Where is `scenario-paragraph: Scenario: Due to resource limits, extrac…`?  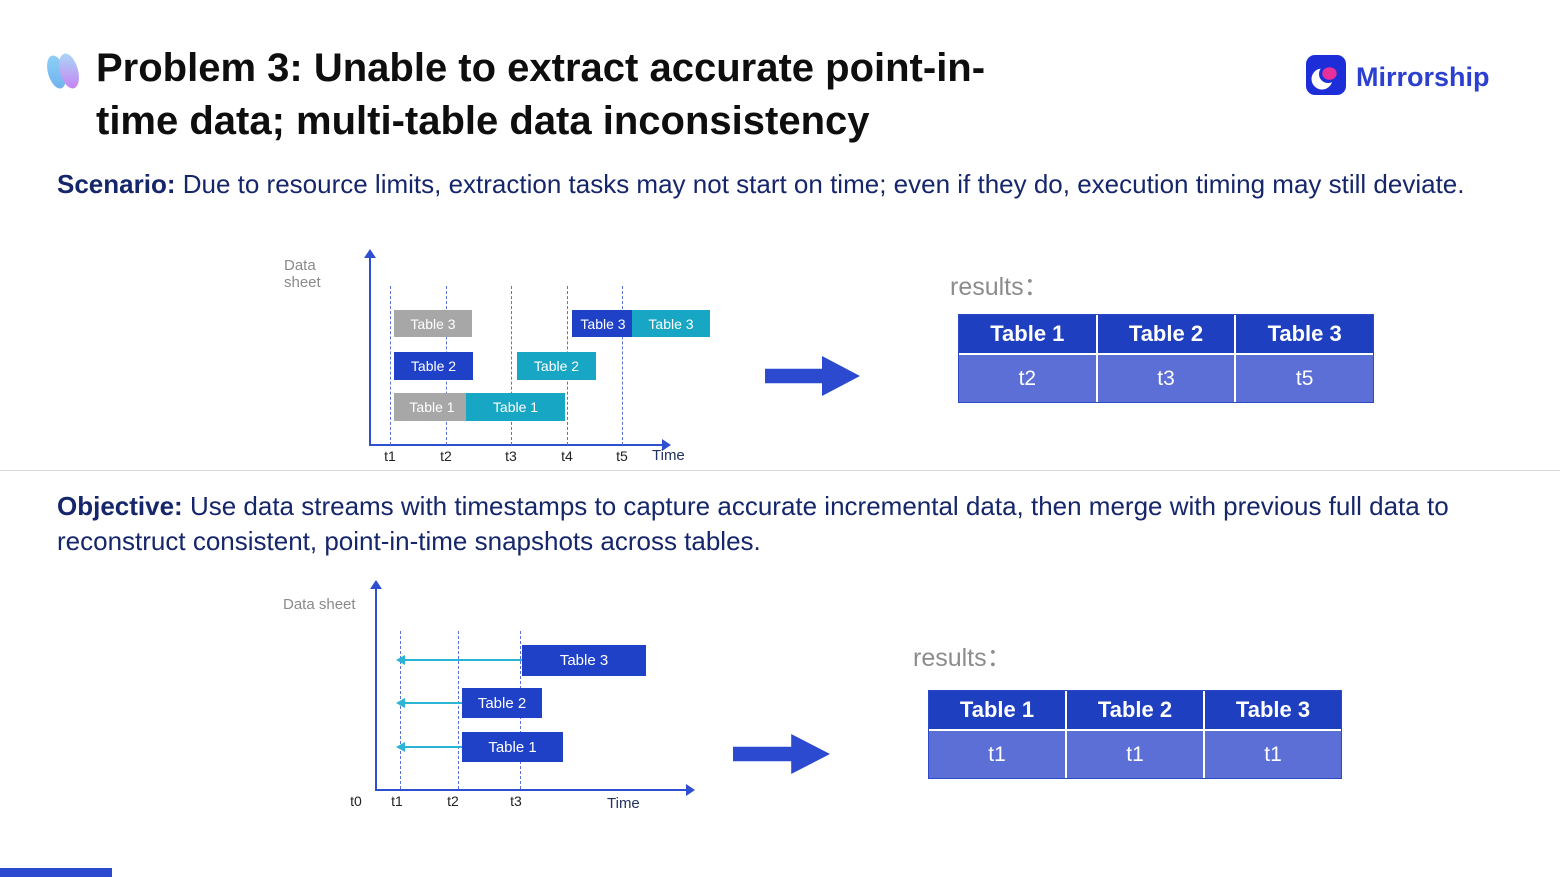 scenario-paragraph: Scenario: Due to resource limits, extrac… is located at coordinates (762, 184).